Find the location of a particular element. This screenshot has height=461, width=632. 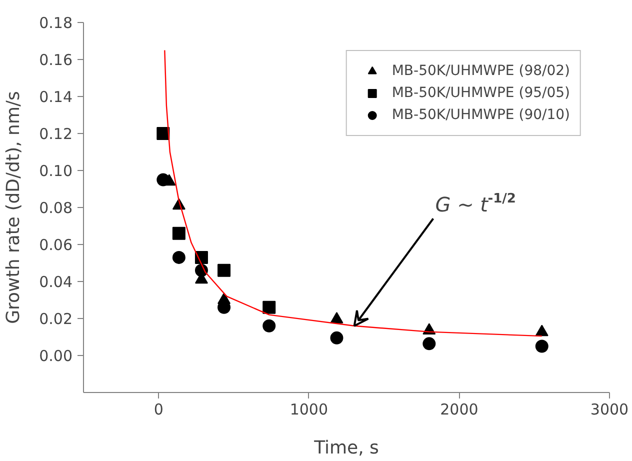

x-tick-label: 3000 is located at coordinates (609, 409).